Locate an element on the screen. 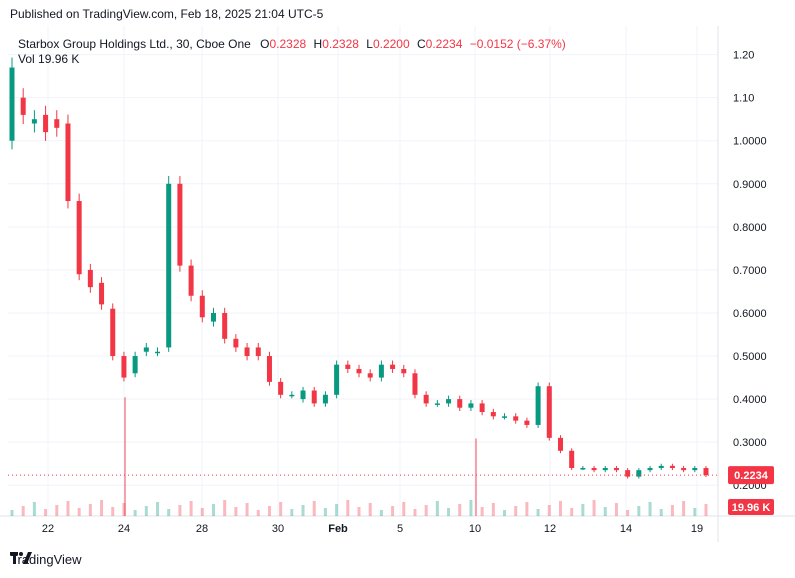  x-tick-label: 12 is located at coordinates (550, 529).